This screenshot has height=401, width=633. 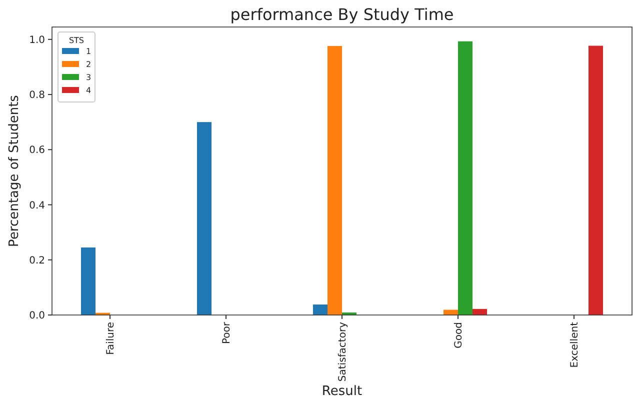 What do you see at coordinates (575, 345) in the screenshot?
I see `x-tick-label: Excellent` at bounding box center [575, 345].